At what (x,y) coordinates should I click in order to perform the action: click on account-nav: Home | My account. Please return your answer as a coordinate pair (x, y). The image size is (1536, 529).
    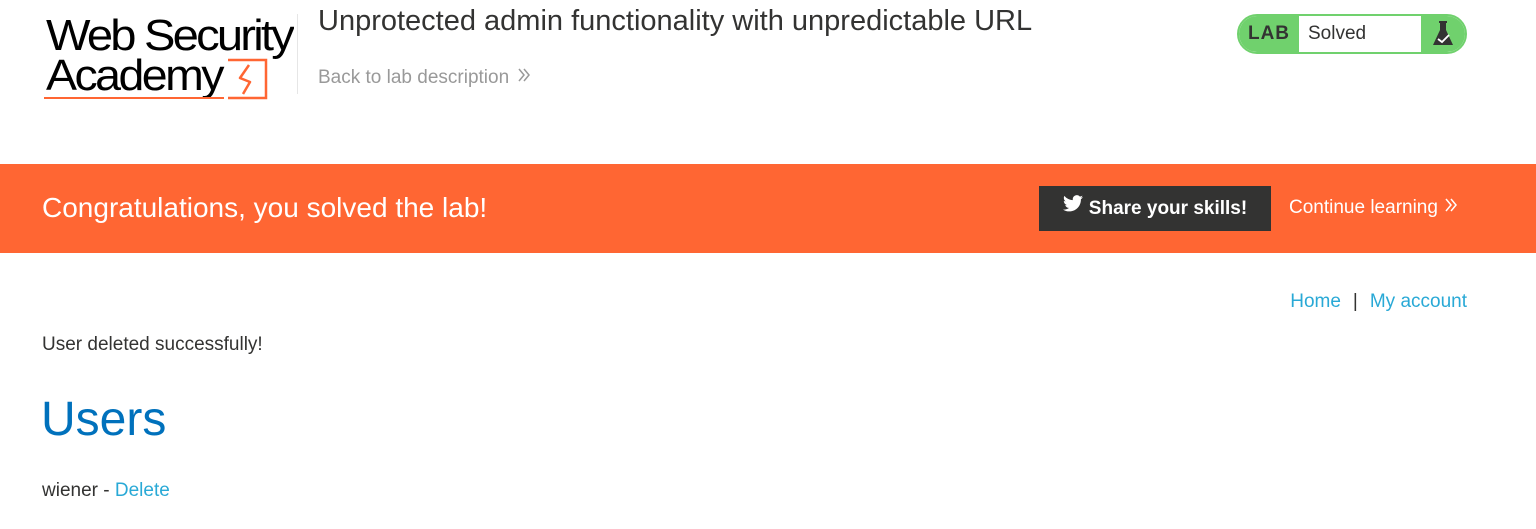
    Looking at the image, I should click on (1378, 302).